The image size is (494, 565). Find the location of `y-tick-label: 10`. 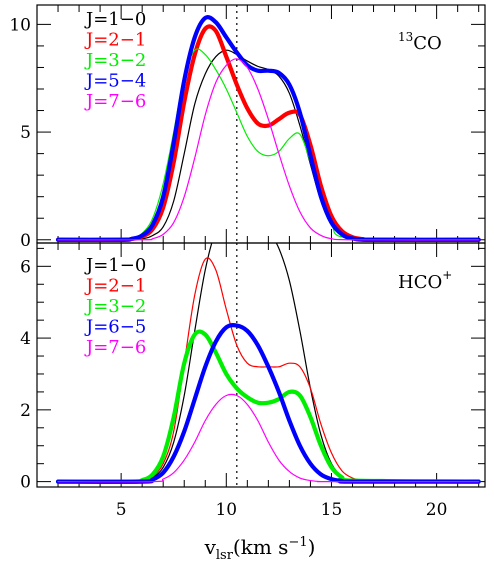

y-tick-label: 10 is located at coordinates (20, 25).